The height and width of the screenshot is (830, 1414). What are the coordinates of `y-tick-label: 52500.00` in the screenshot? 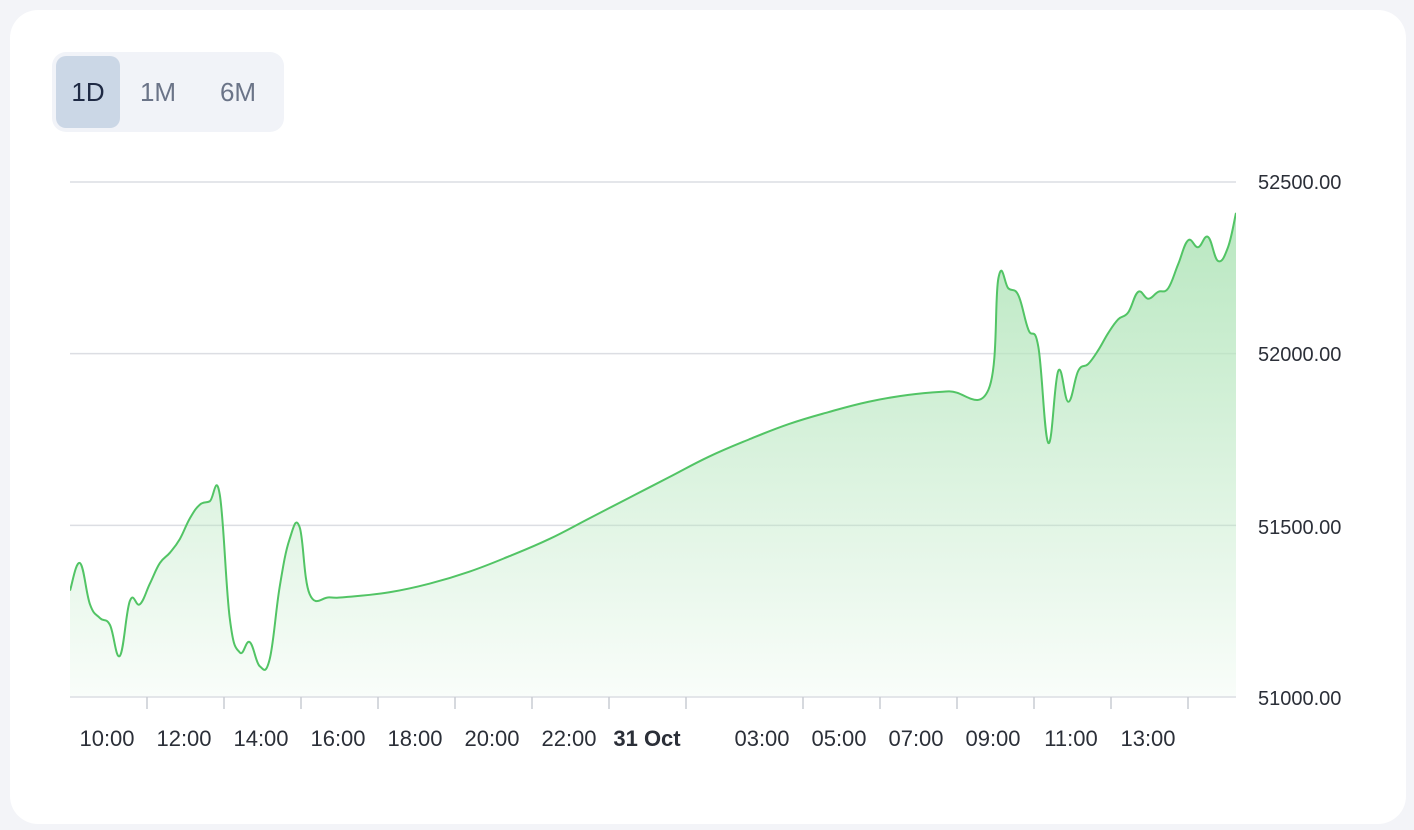 It's located at (1299, 183).